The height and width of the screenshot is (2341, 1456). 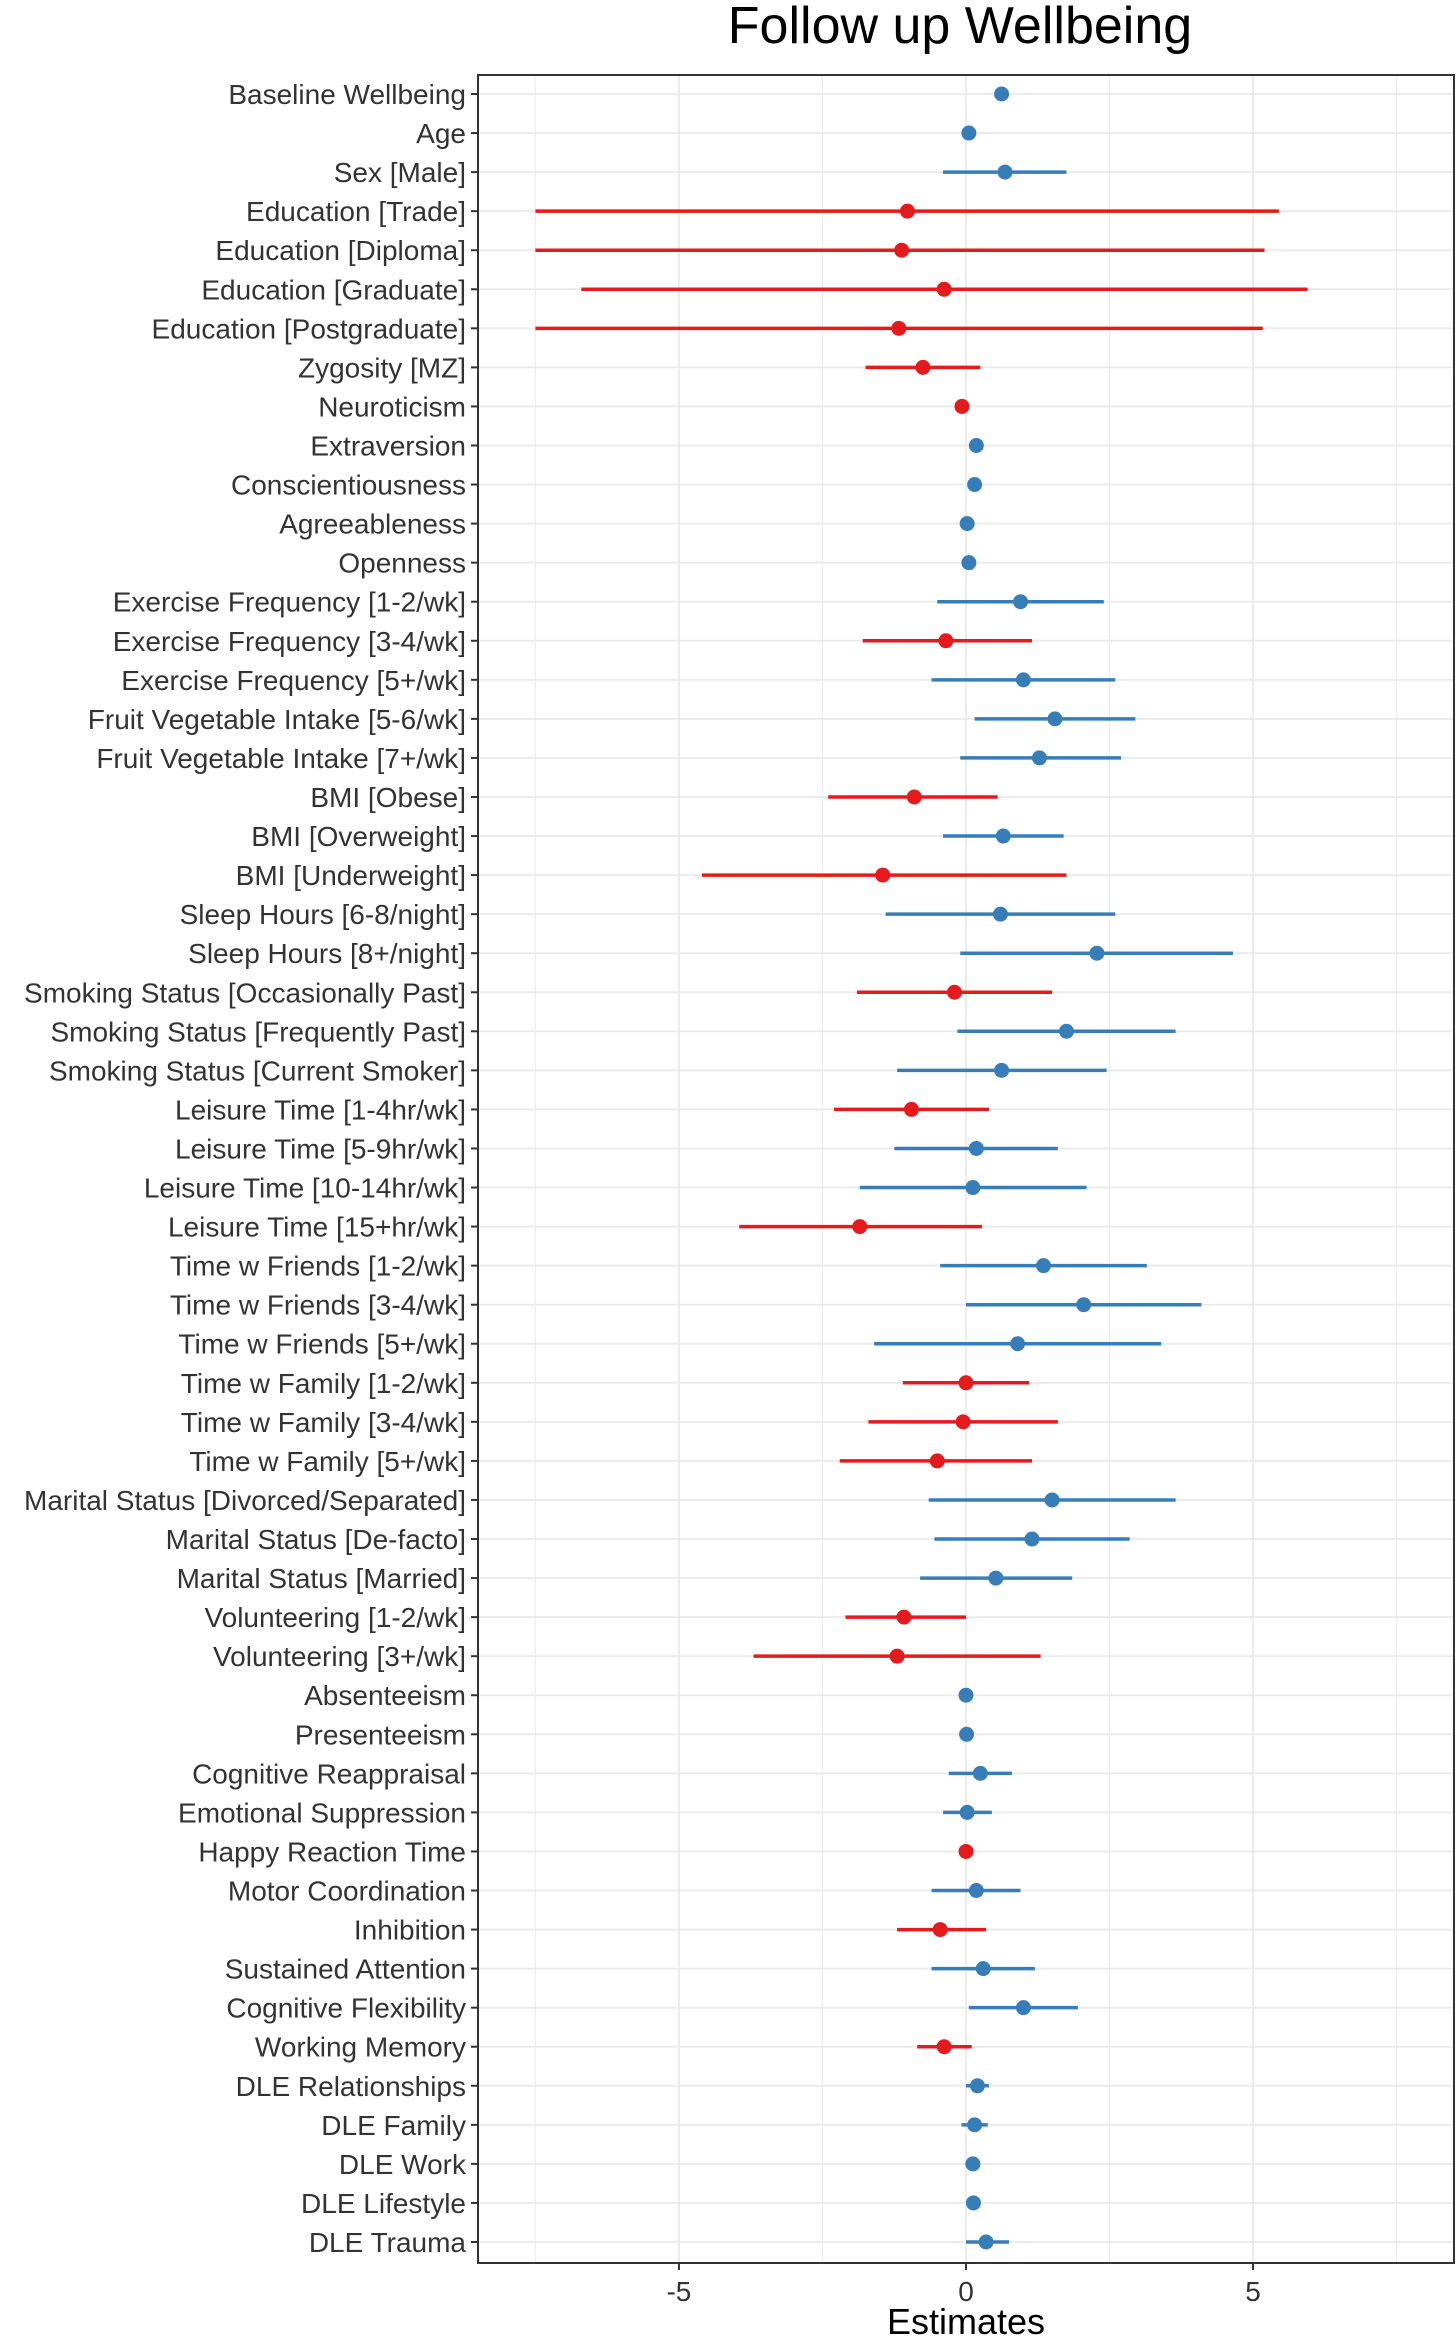 What do you see at coordinates (986, 2242) in the screenshot?
I see `estimate-point-dle-trauma` at bounding box center [986, 2242].